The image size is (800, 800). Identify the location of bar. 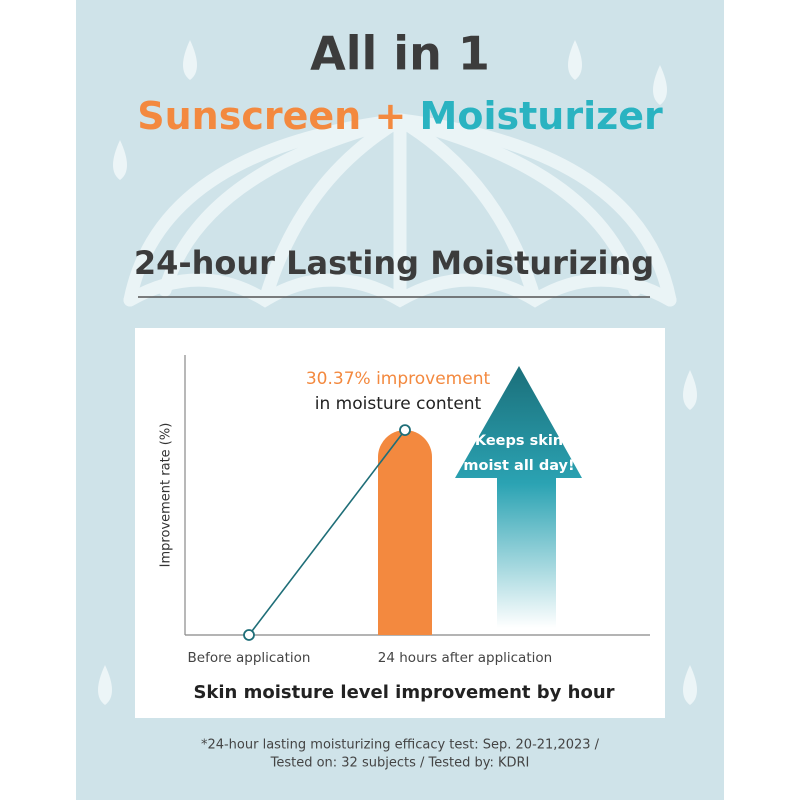
(405, 532).